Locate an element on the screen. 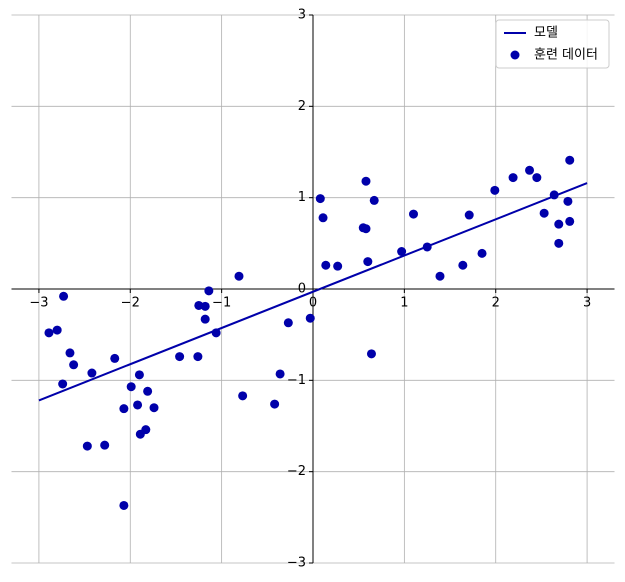 The width and height of the screenshot is (625, 582). y-tick-label: 1 is located at coordinates (302, 197).